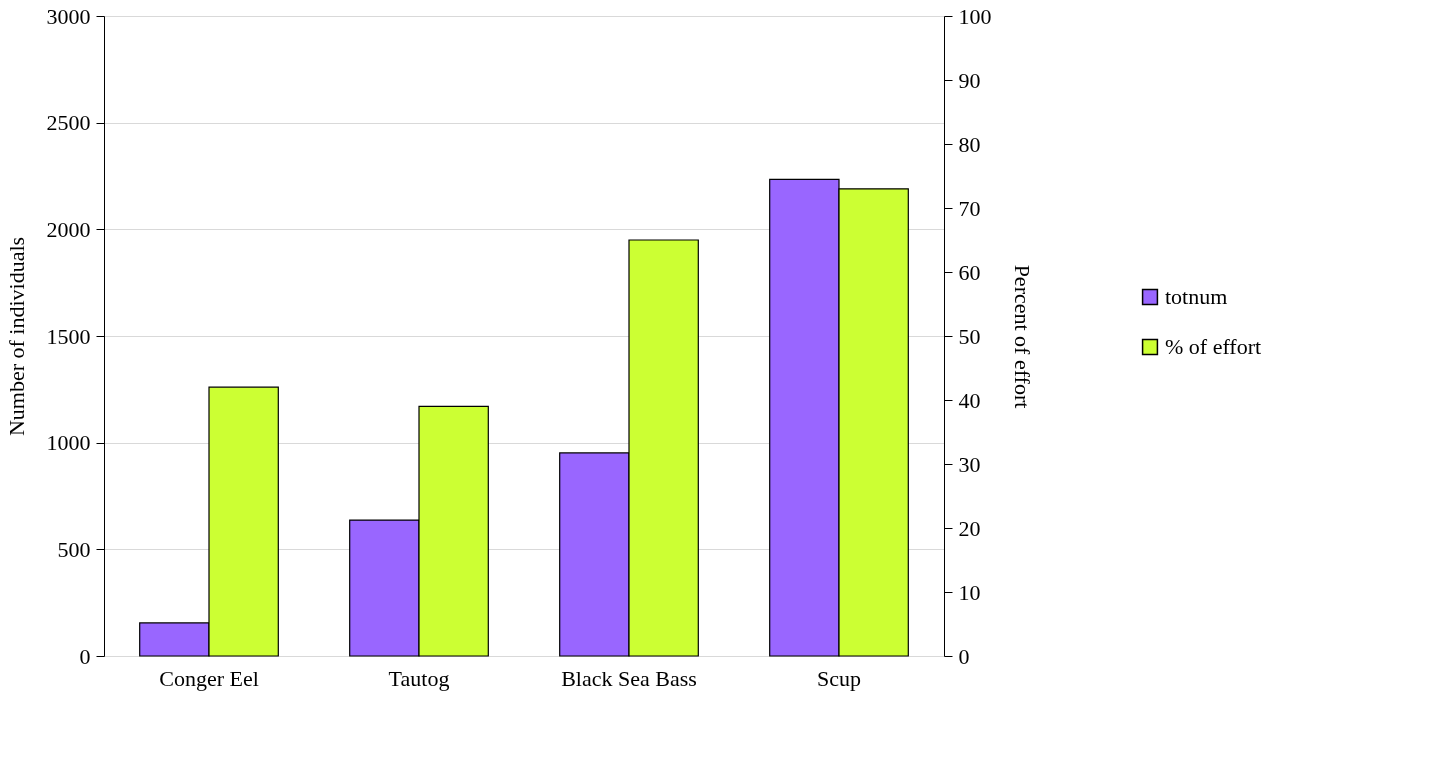 The width and height of the screenshot is (1429, 778). I want to click on legend-label: totnum, so click(1196, 296).